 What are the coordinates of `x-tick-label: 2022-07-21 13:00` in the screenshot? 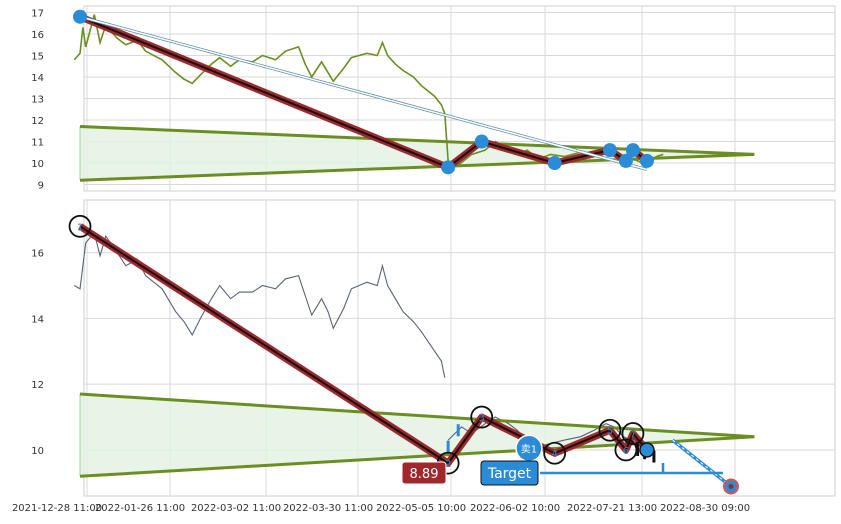 It's located at (612, 508).